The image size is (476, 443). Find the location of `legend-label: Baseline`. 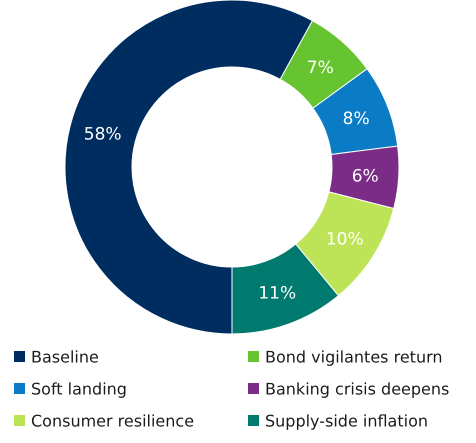

legend-label: Baseline is located at coordinates (65, 357).